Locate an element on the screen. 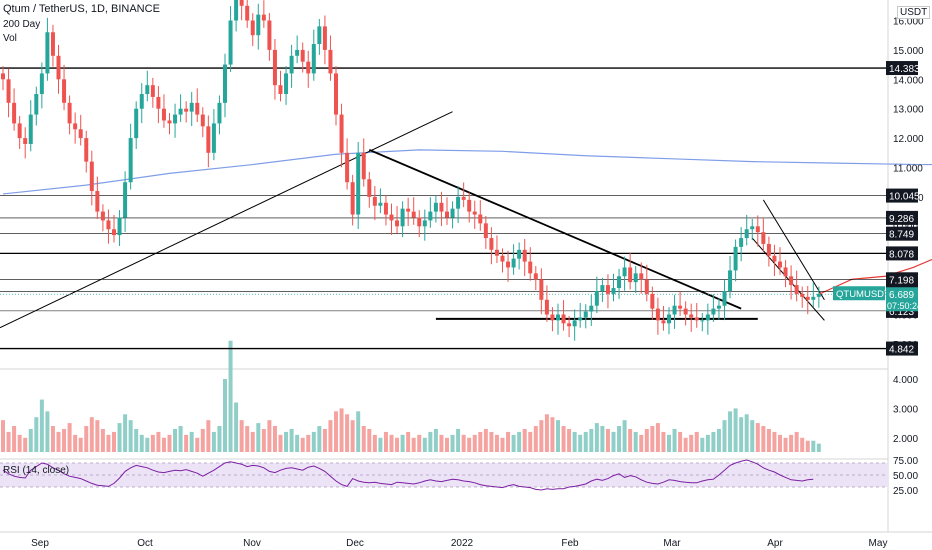  price-tick-label: 16.000 is located at coordinates (908, 22).